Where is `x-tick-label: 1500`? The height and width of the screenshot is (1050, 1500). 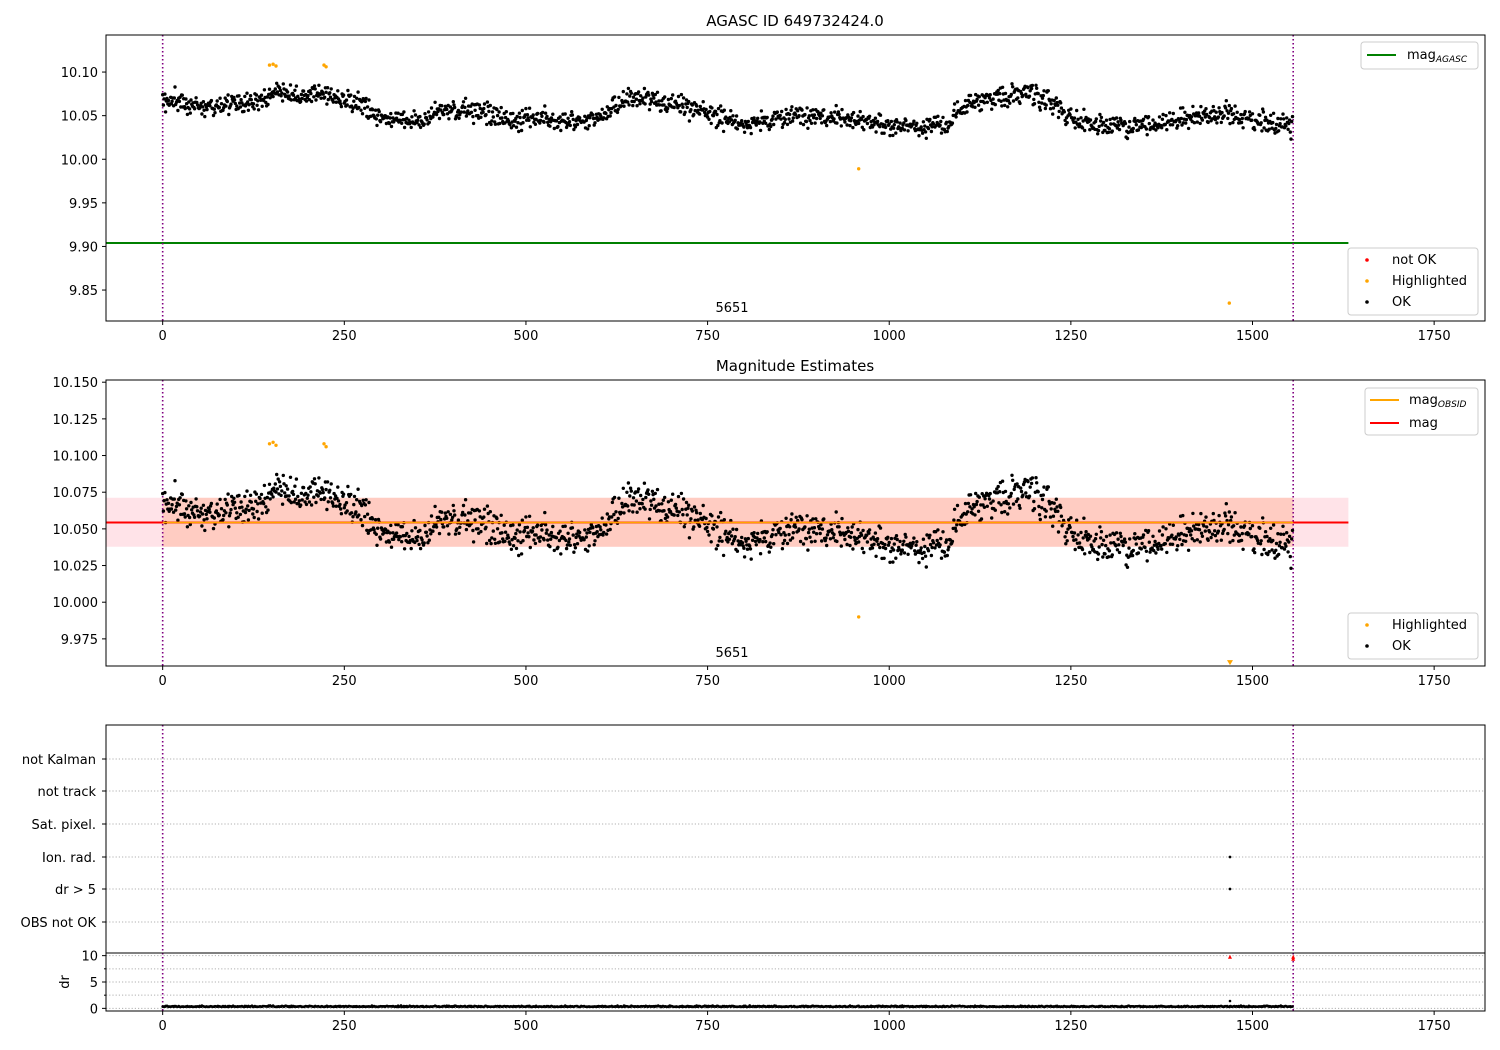
x-tick-label: 1500 is located at coordinates (1252, 681).